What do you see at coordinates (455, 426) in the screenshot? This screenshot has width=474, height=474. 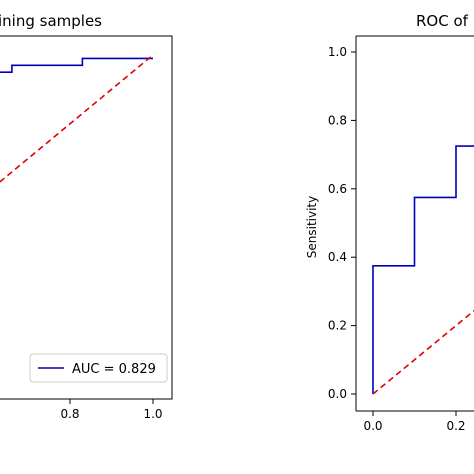 I see `x-tick-label: 0.2` at bounding box center [455, 426].